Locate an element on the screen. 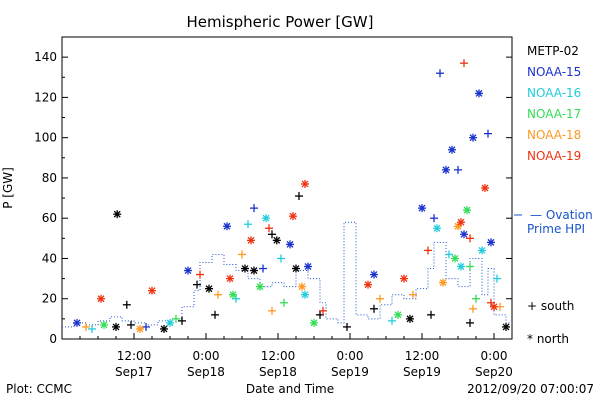  y-tick-label: 0 is located at coordinates (53, 339).